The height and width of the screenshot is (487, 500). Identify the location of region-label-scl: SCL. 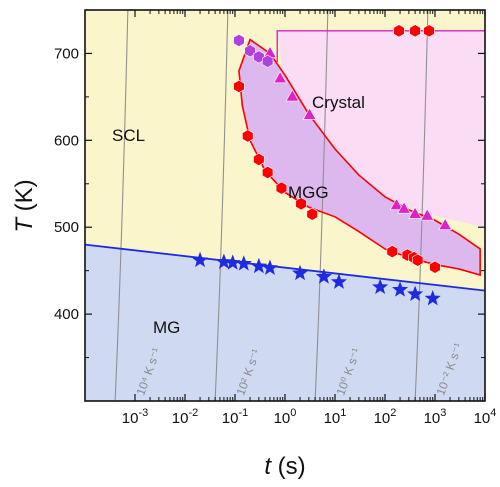
(128, 135).